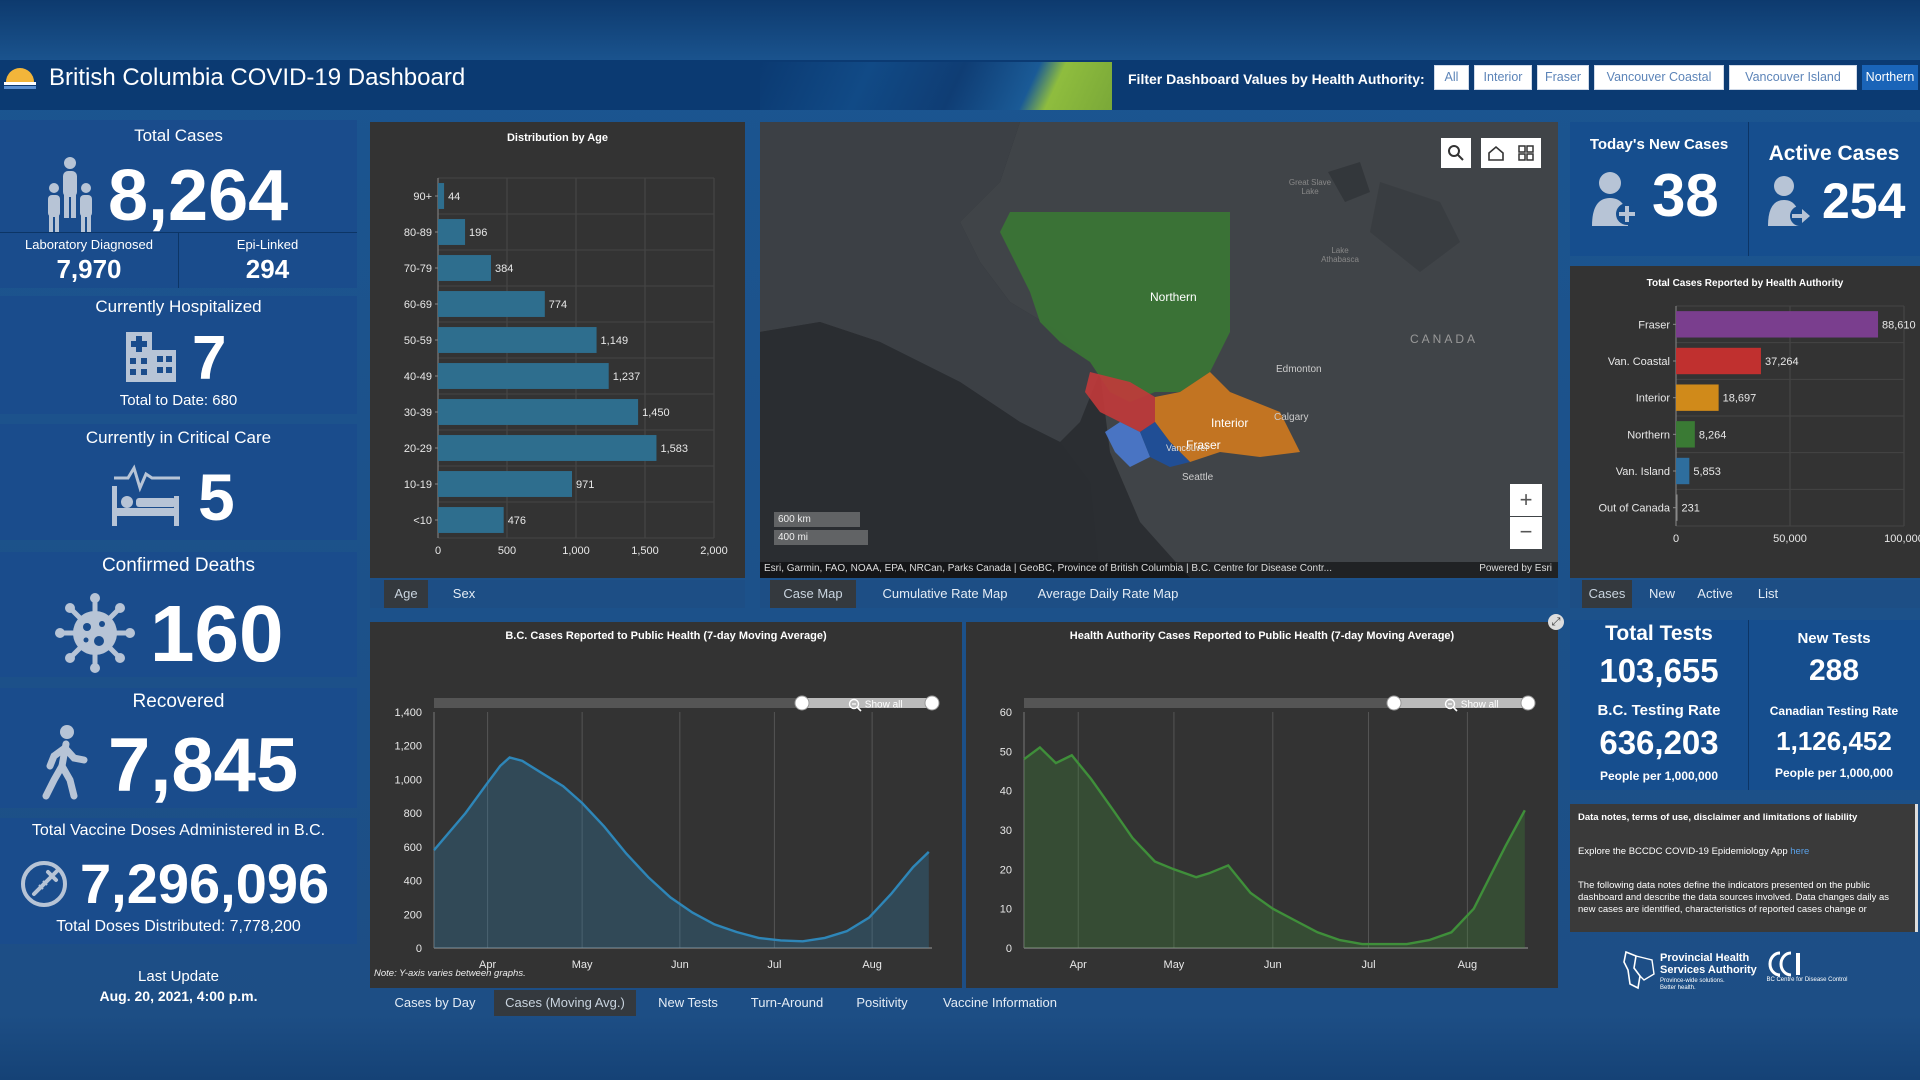 The height and width of the screenshot is (1080, 1920). Describe the element at coordinates (418, 341) in the screenshot. I see `y-tick-label: 50-59` at that location.